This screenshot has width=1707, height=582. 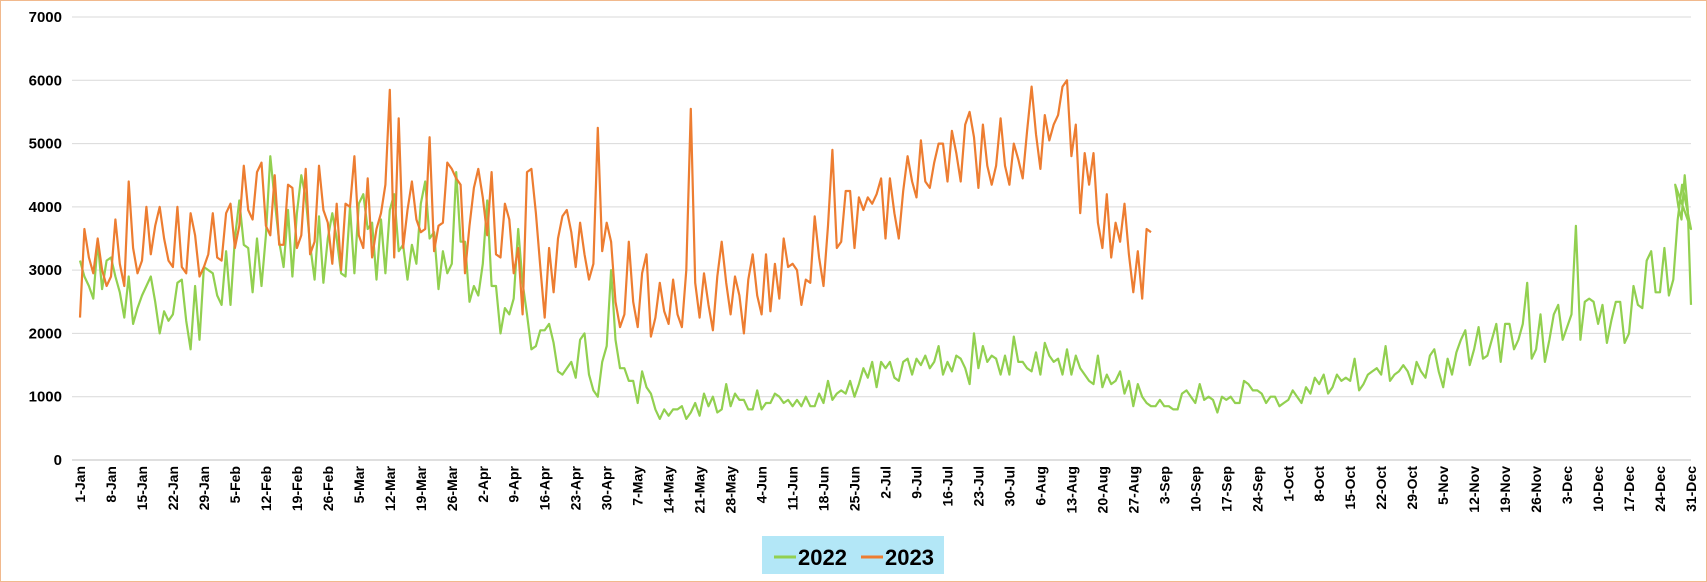 I want to click on x-tick-label: 1-Oct, so click(x=1288, y=484).